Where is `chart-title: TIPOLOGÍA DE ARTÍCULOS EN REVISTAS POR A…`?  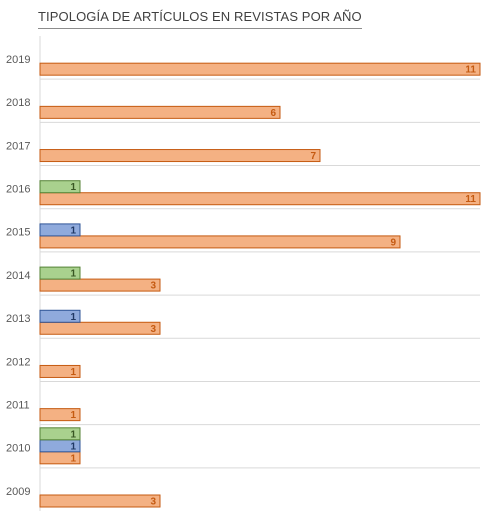 chart-title: TIPOLOGÍA DE ARTÍCULOS EN REVISTAS POR A… is located at coordinates (200, 19).